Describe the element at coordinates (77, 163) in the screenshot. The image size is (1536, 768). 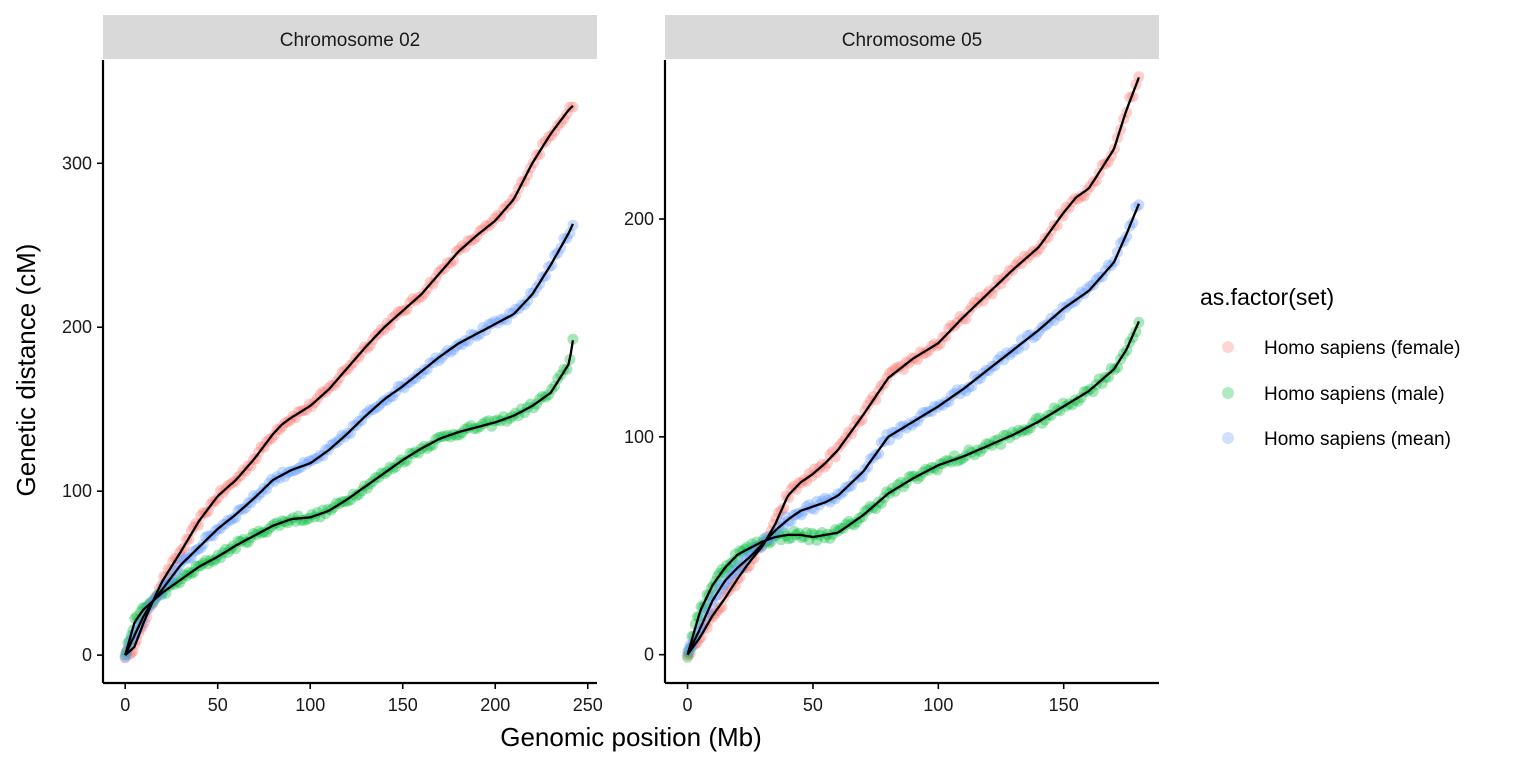
I see `y-tick-label: 300` at that location.